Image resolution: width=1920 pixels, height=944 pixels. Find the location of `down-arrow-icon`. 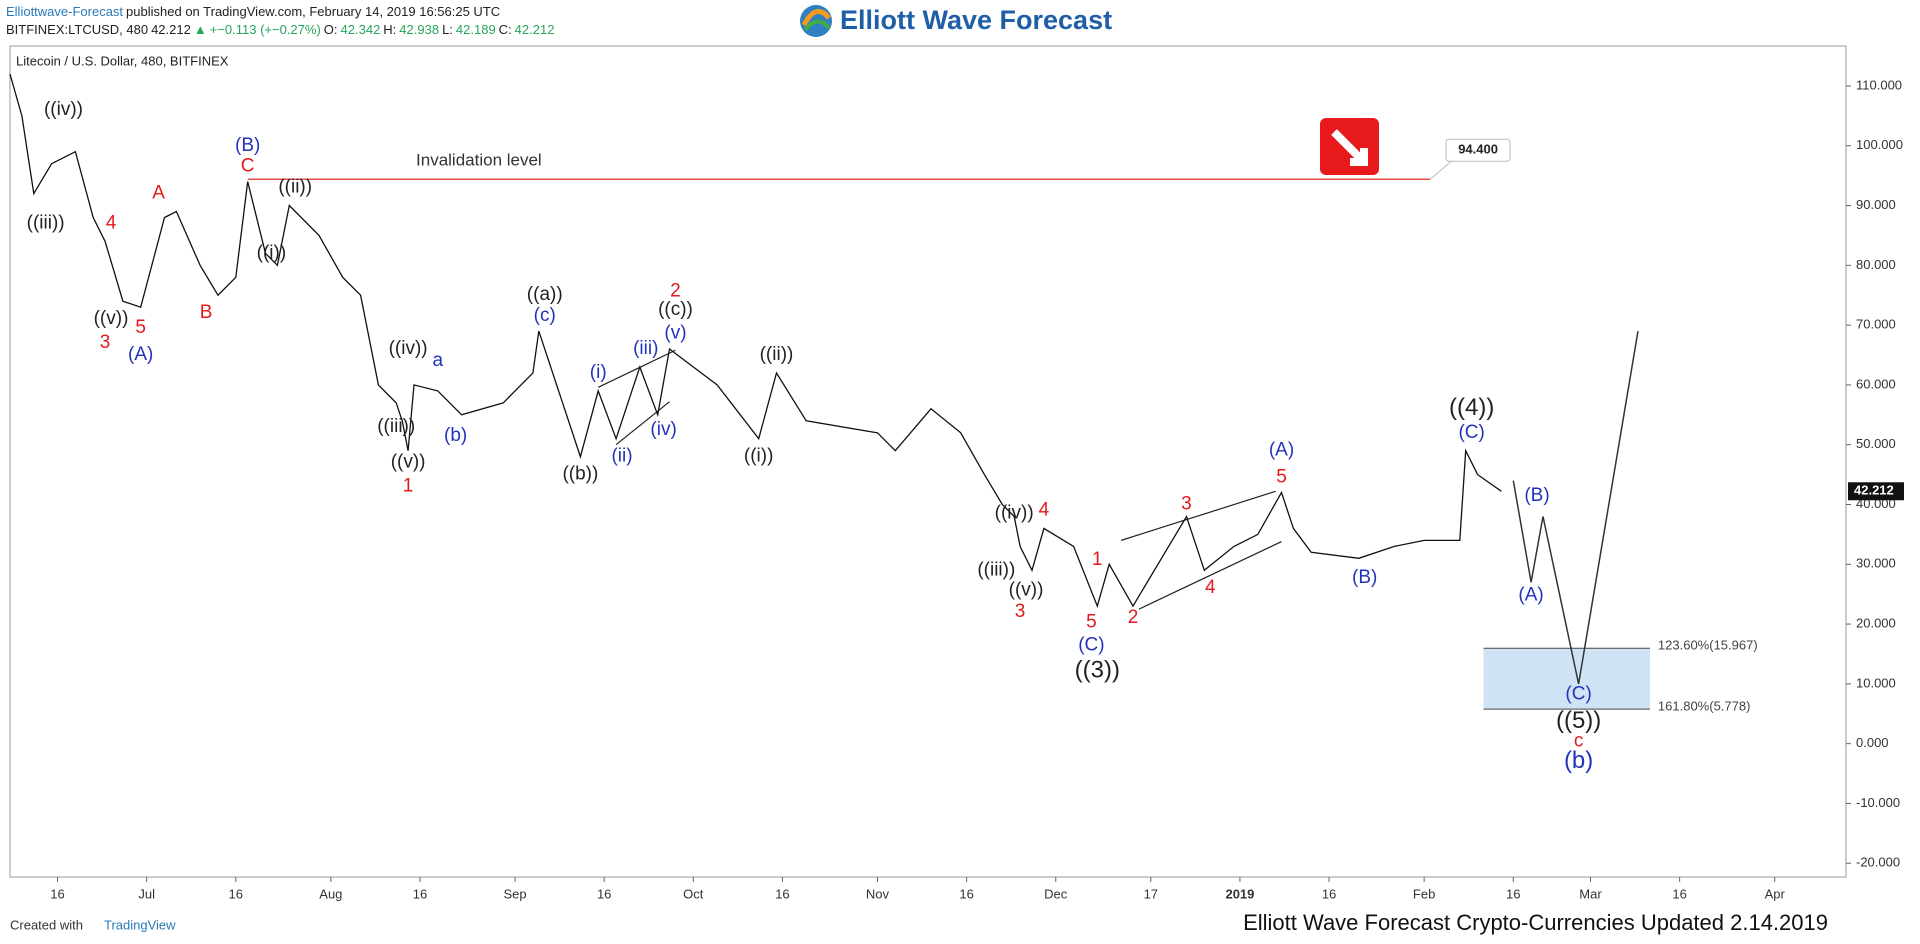

down-arrow-icon is located at coordinates (1349, 146).